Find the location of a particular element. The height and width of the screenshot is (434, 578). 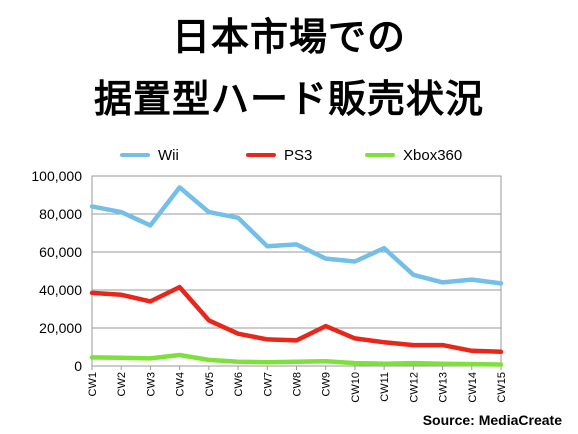

x-tick-label: CW11 is located at coordinates (385, 387).